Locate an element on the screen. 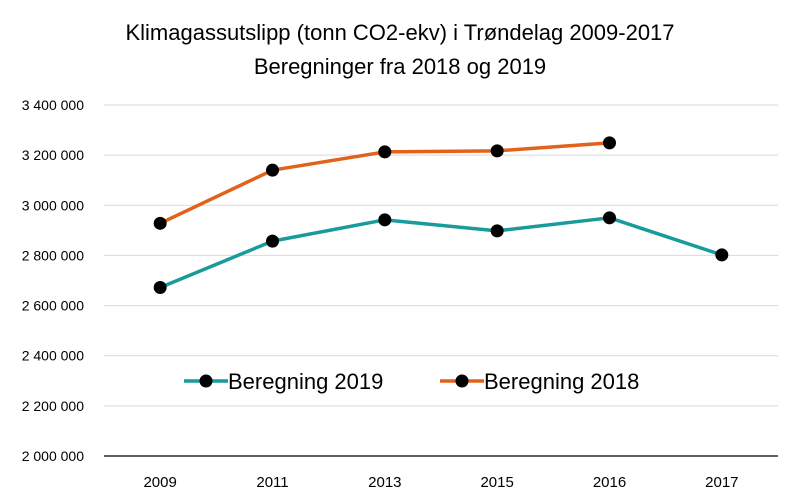  x-tick-label: 2009 is located at coordinates (159, 482).